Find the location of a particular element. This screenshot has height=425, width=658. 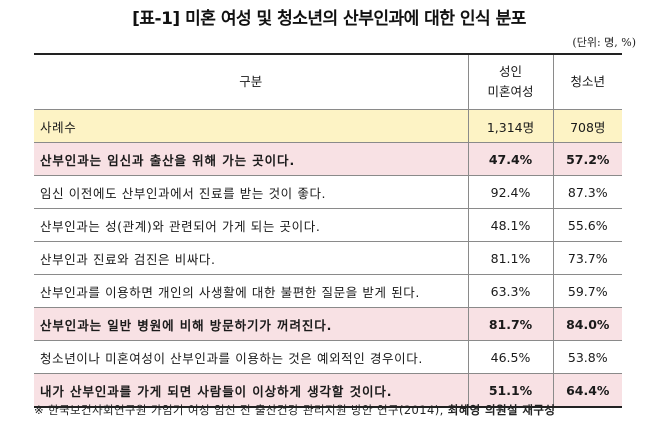

row-label: 산부인과는 성(관계)와 관련되어 가게 되는 곳이다. is located at coordinates (251, 225).